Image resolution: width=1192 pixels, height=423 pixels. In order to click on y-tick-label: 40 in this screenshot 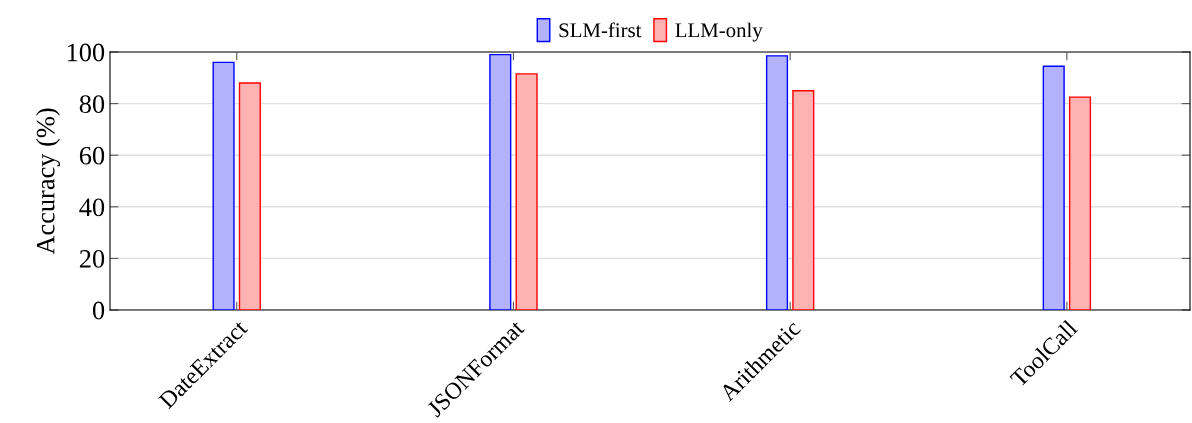, I will do `click(92, 207)`.